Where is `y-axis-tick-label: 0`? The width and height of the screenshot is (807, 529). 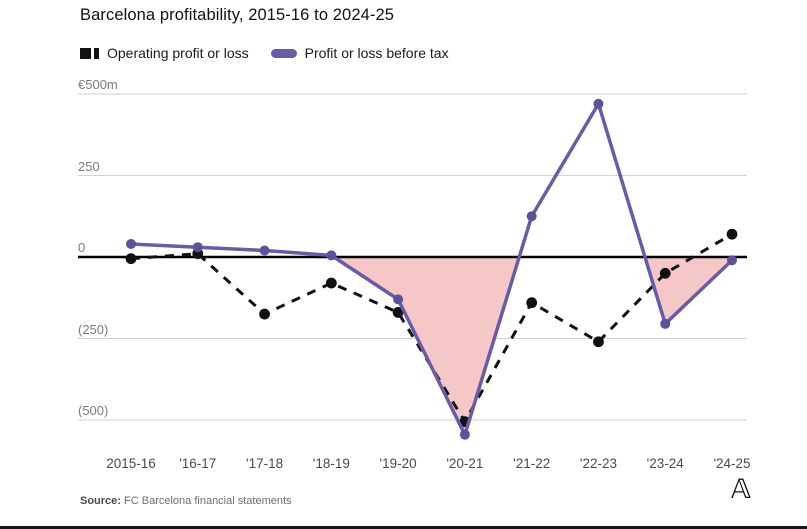
y-axis-tick-label: 0 is located at coordinates (82, 247).